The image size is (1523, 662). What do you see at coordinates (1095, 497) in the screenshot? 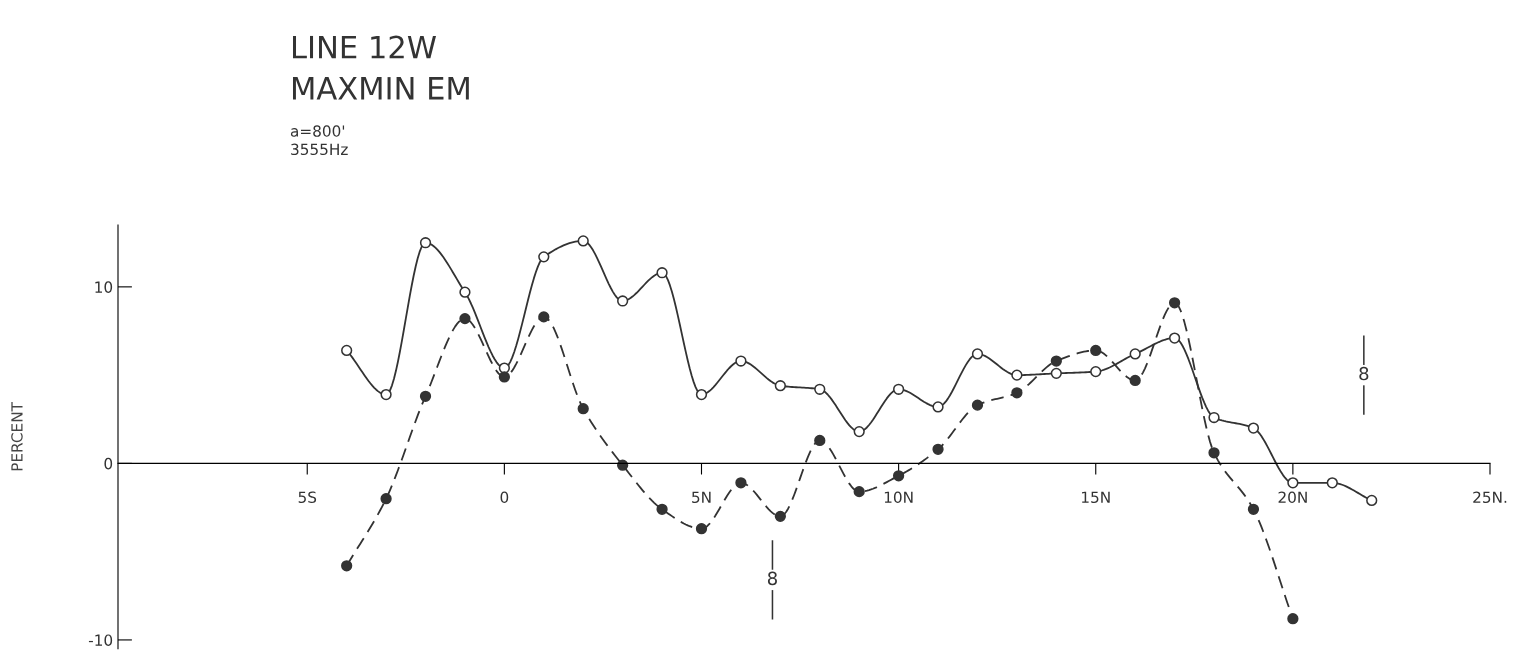
I see `x-tick-label: 15N` at bounding box center [1095, 497].